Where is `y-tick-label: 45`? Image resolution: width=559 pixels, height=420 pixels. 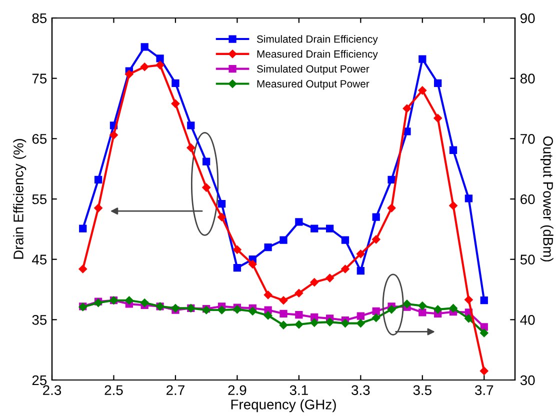 y-tick-label: 45 is located at coordinates (39, 259).